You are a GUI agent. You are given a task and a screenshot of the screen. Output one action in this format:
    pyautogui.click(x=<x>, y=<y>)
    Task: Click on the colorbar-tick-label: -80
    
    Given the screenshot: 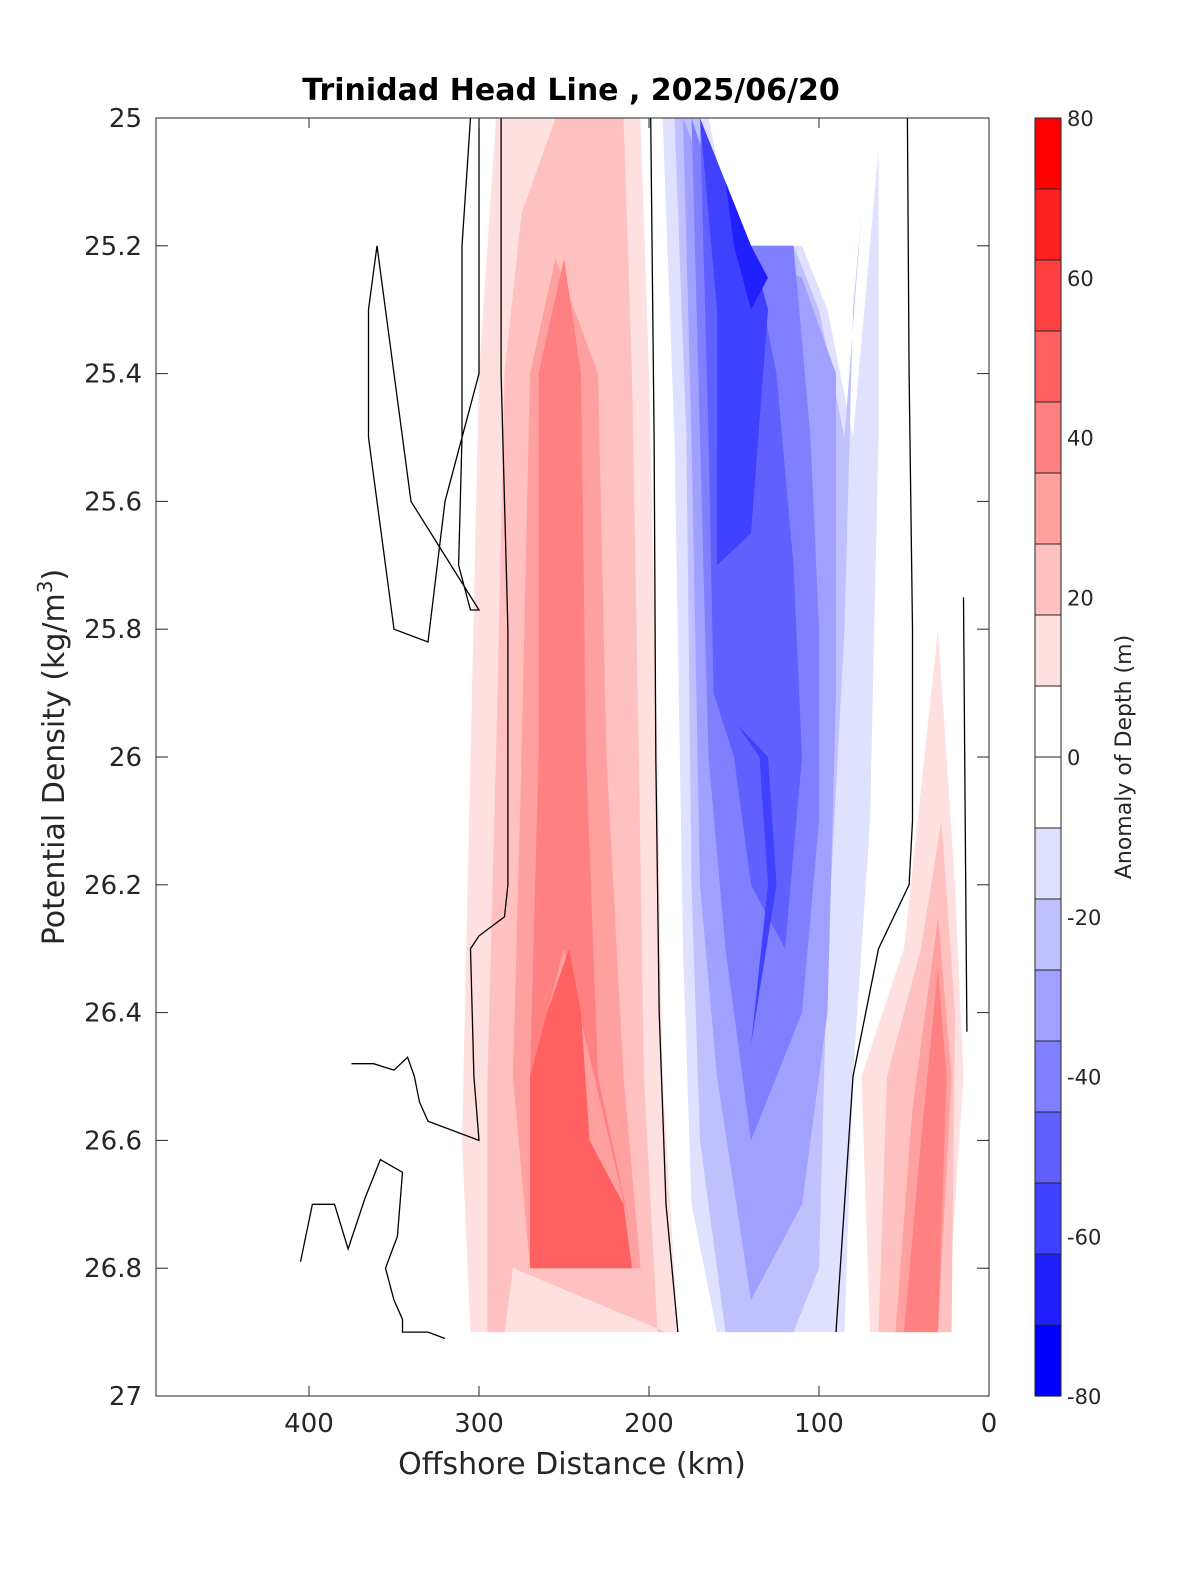 What is the action you would take?
    pyautogui.click(x=1084, y=1397)
    